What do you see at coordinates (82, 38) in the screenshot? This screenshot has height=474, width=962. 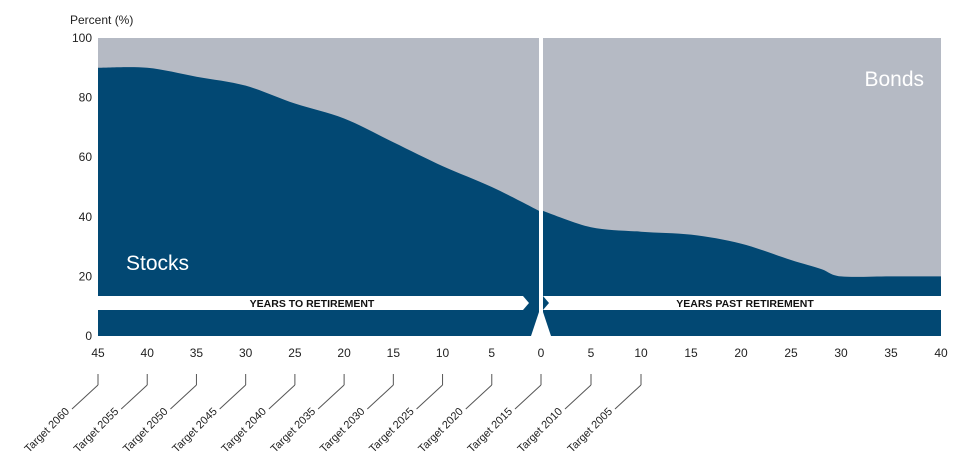 I see `y-tick-label: 100` at bounding box center [82, 38].